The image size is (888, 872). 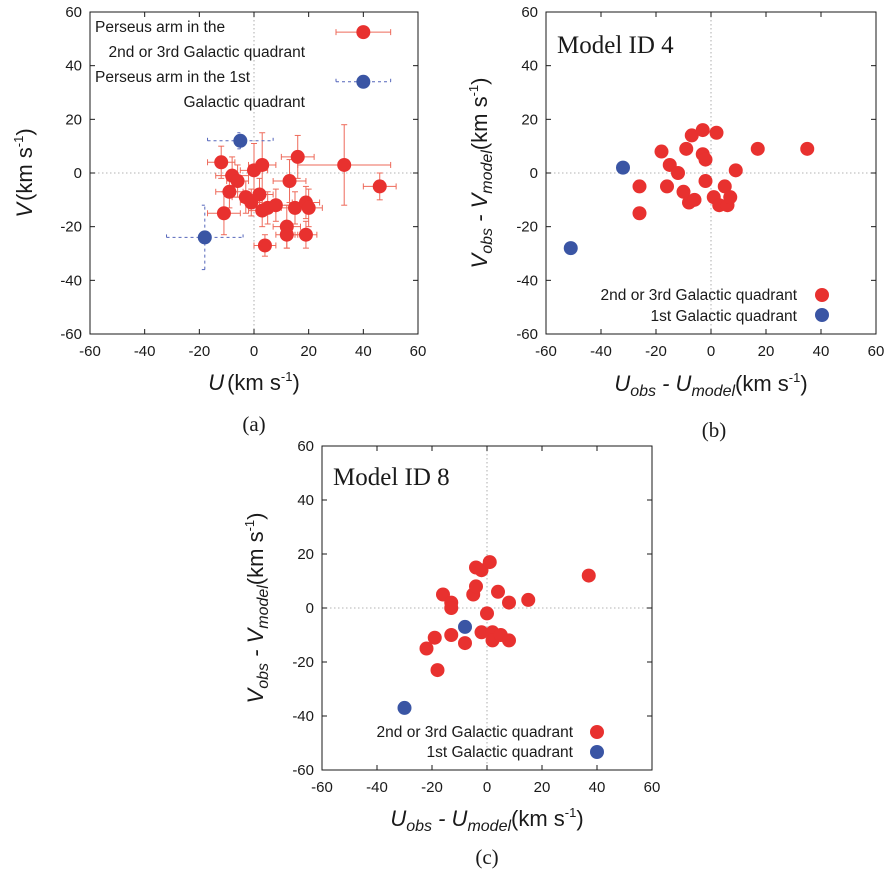 I want to click on x-label-mid-b: - U, so click(x=674, y=383).